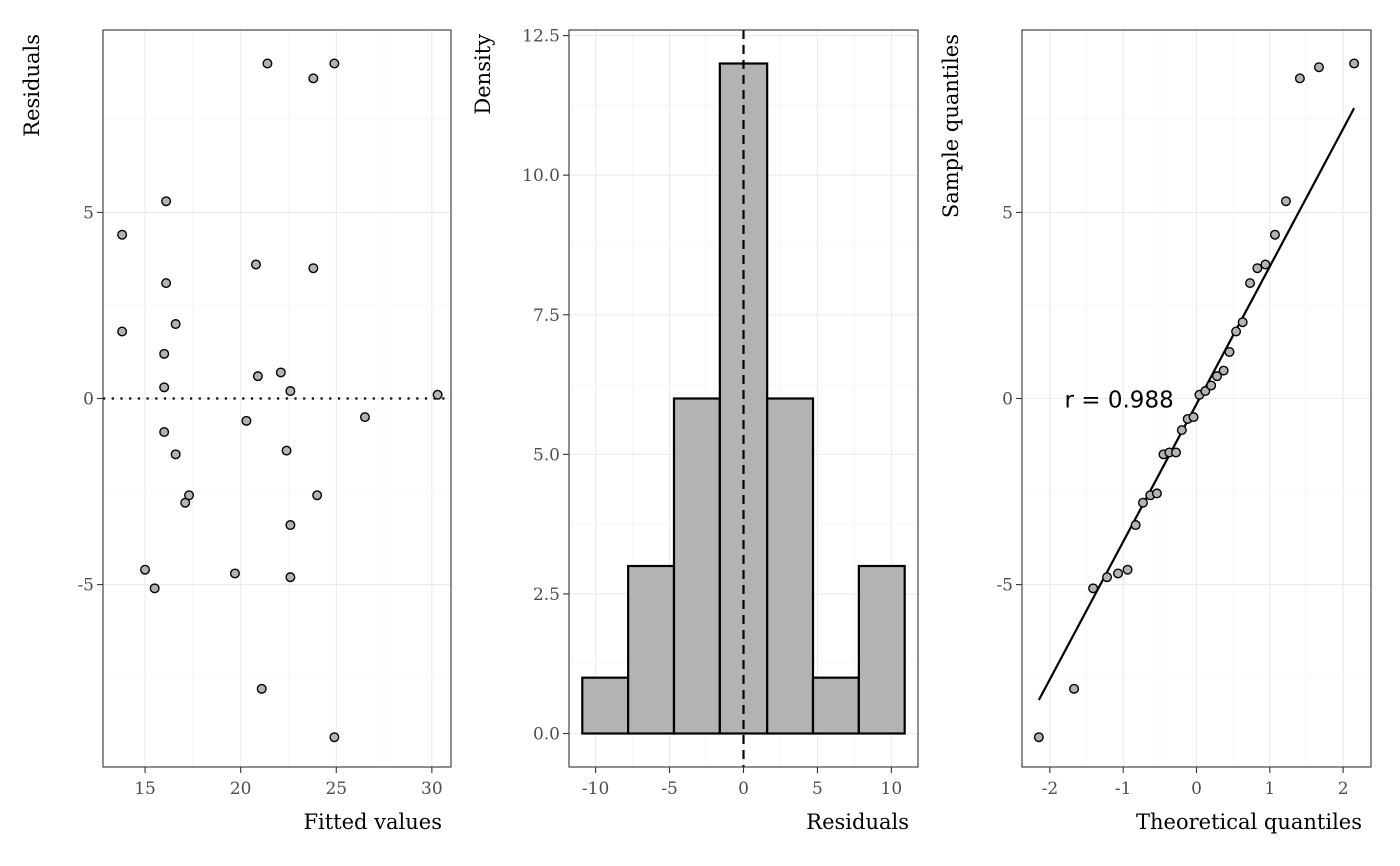  What do you see at coordinates (892, 789) in the screenshot?
I see `x-tick-label: 10` at bounding box center [892, 789].